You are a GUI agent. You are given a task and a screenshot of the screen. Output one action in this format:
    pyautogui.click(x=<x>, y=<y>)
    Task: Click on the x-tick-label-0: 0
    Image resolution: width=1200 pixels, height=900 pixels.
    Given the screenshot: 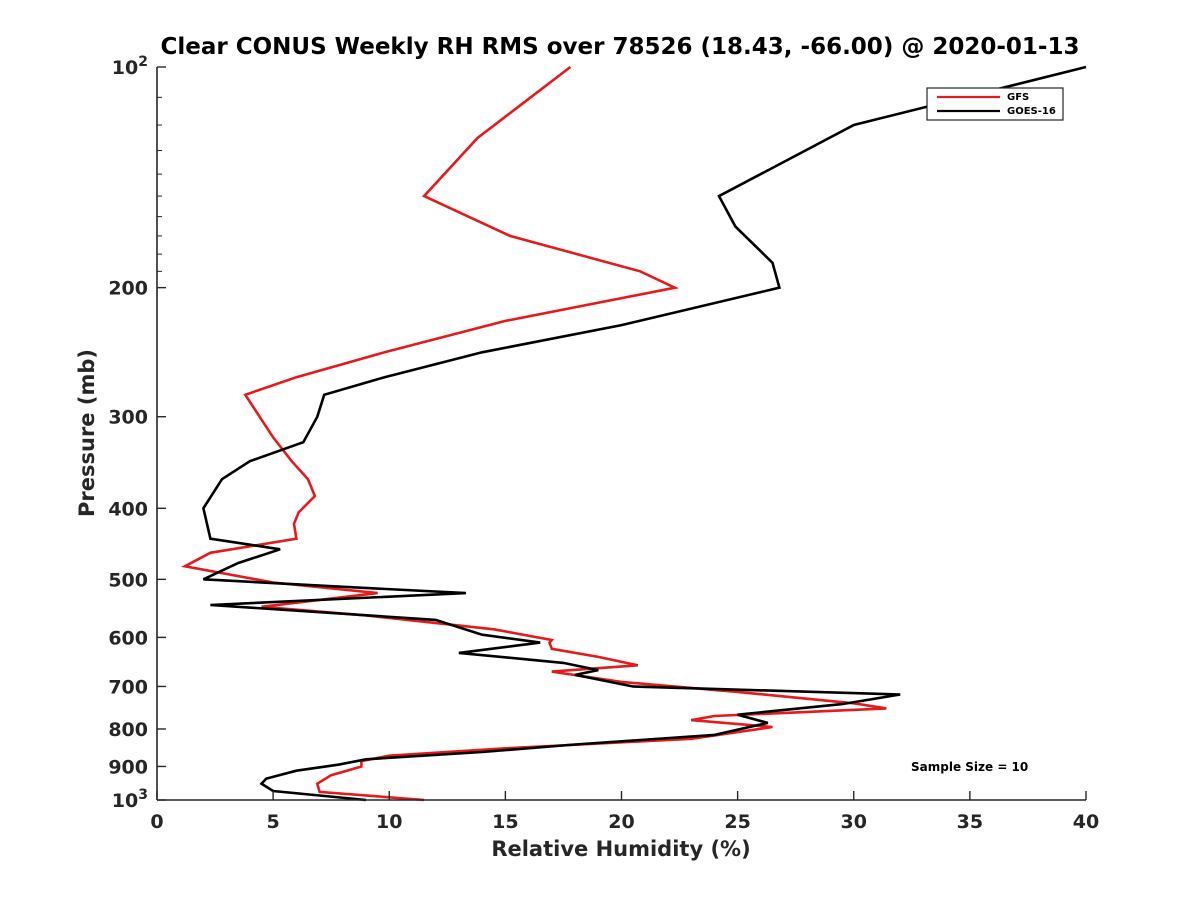 What is the action you would take?
    pyautogui.click(x=156, y=822)
    